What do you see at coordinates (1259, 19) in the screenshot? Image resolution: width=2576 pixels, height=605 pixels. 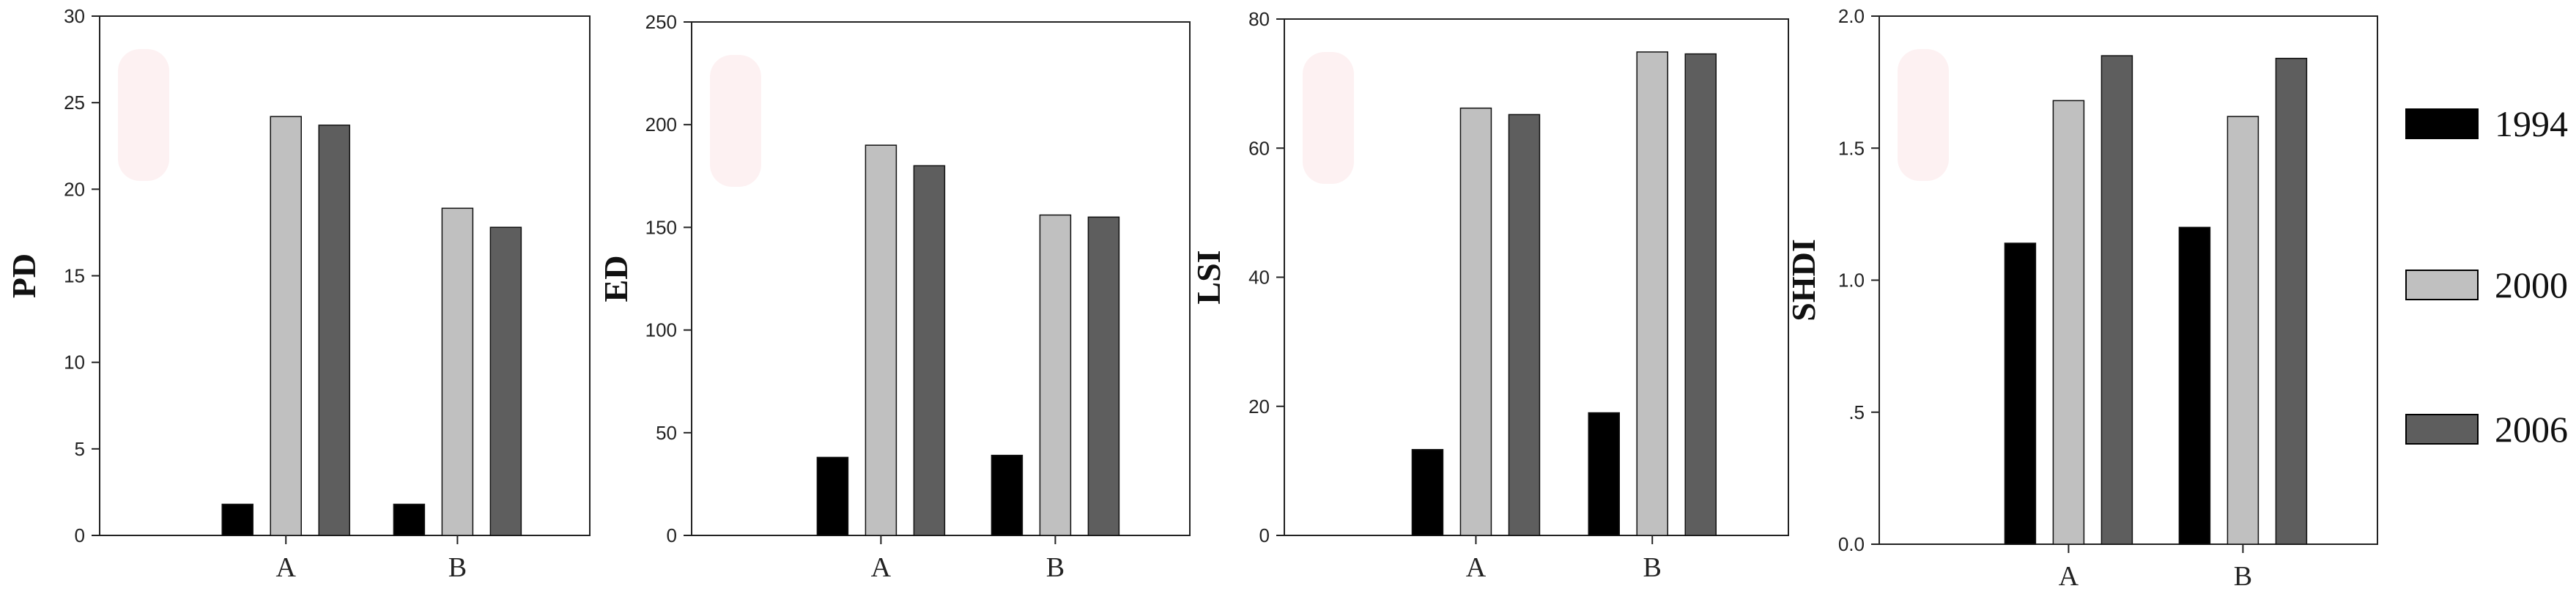 I see `panel-3-ytick-label: 80` at bounding box center [1259, 19].